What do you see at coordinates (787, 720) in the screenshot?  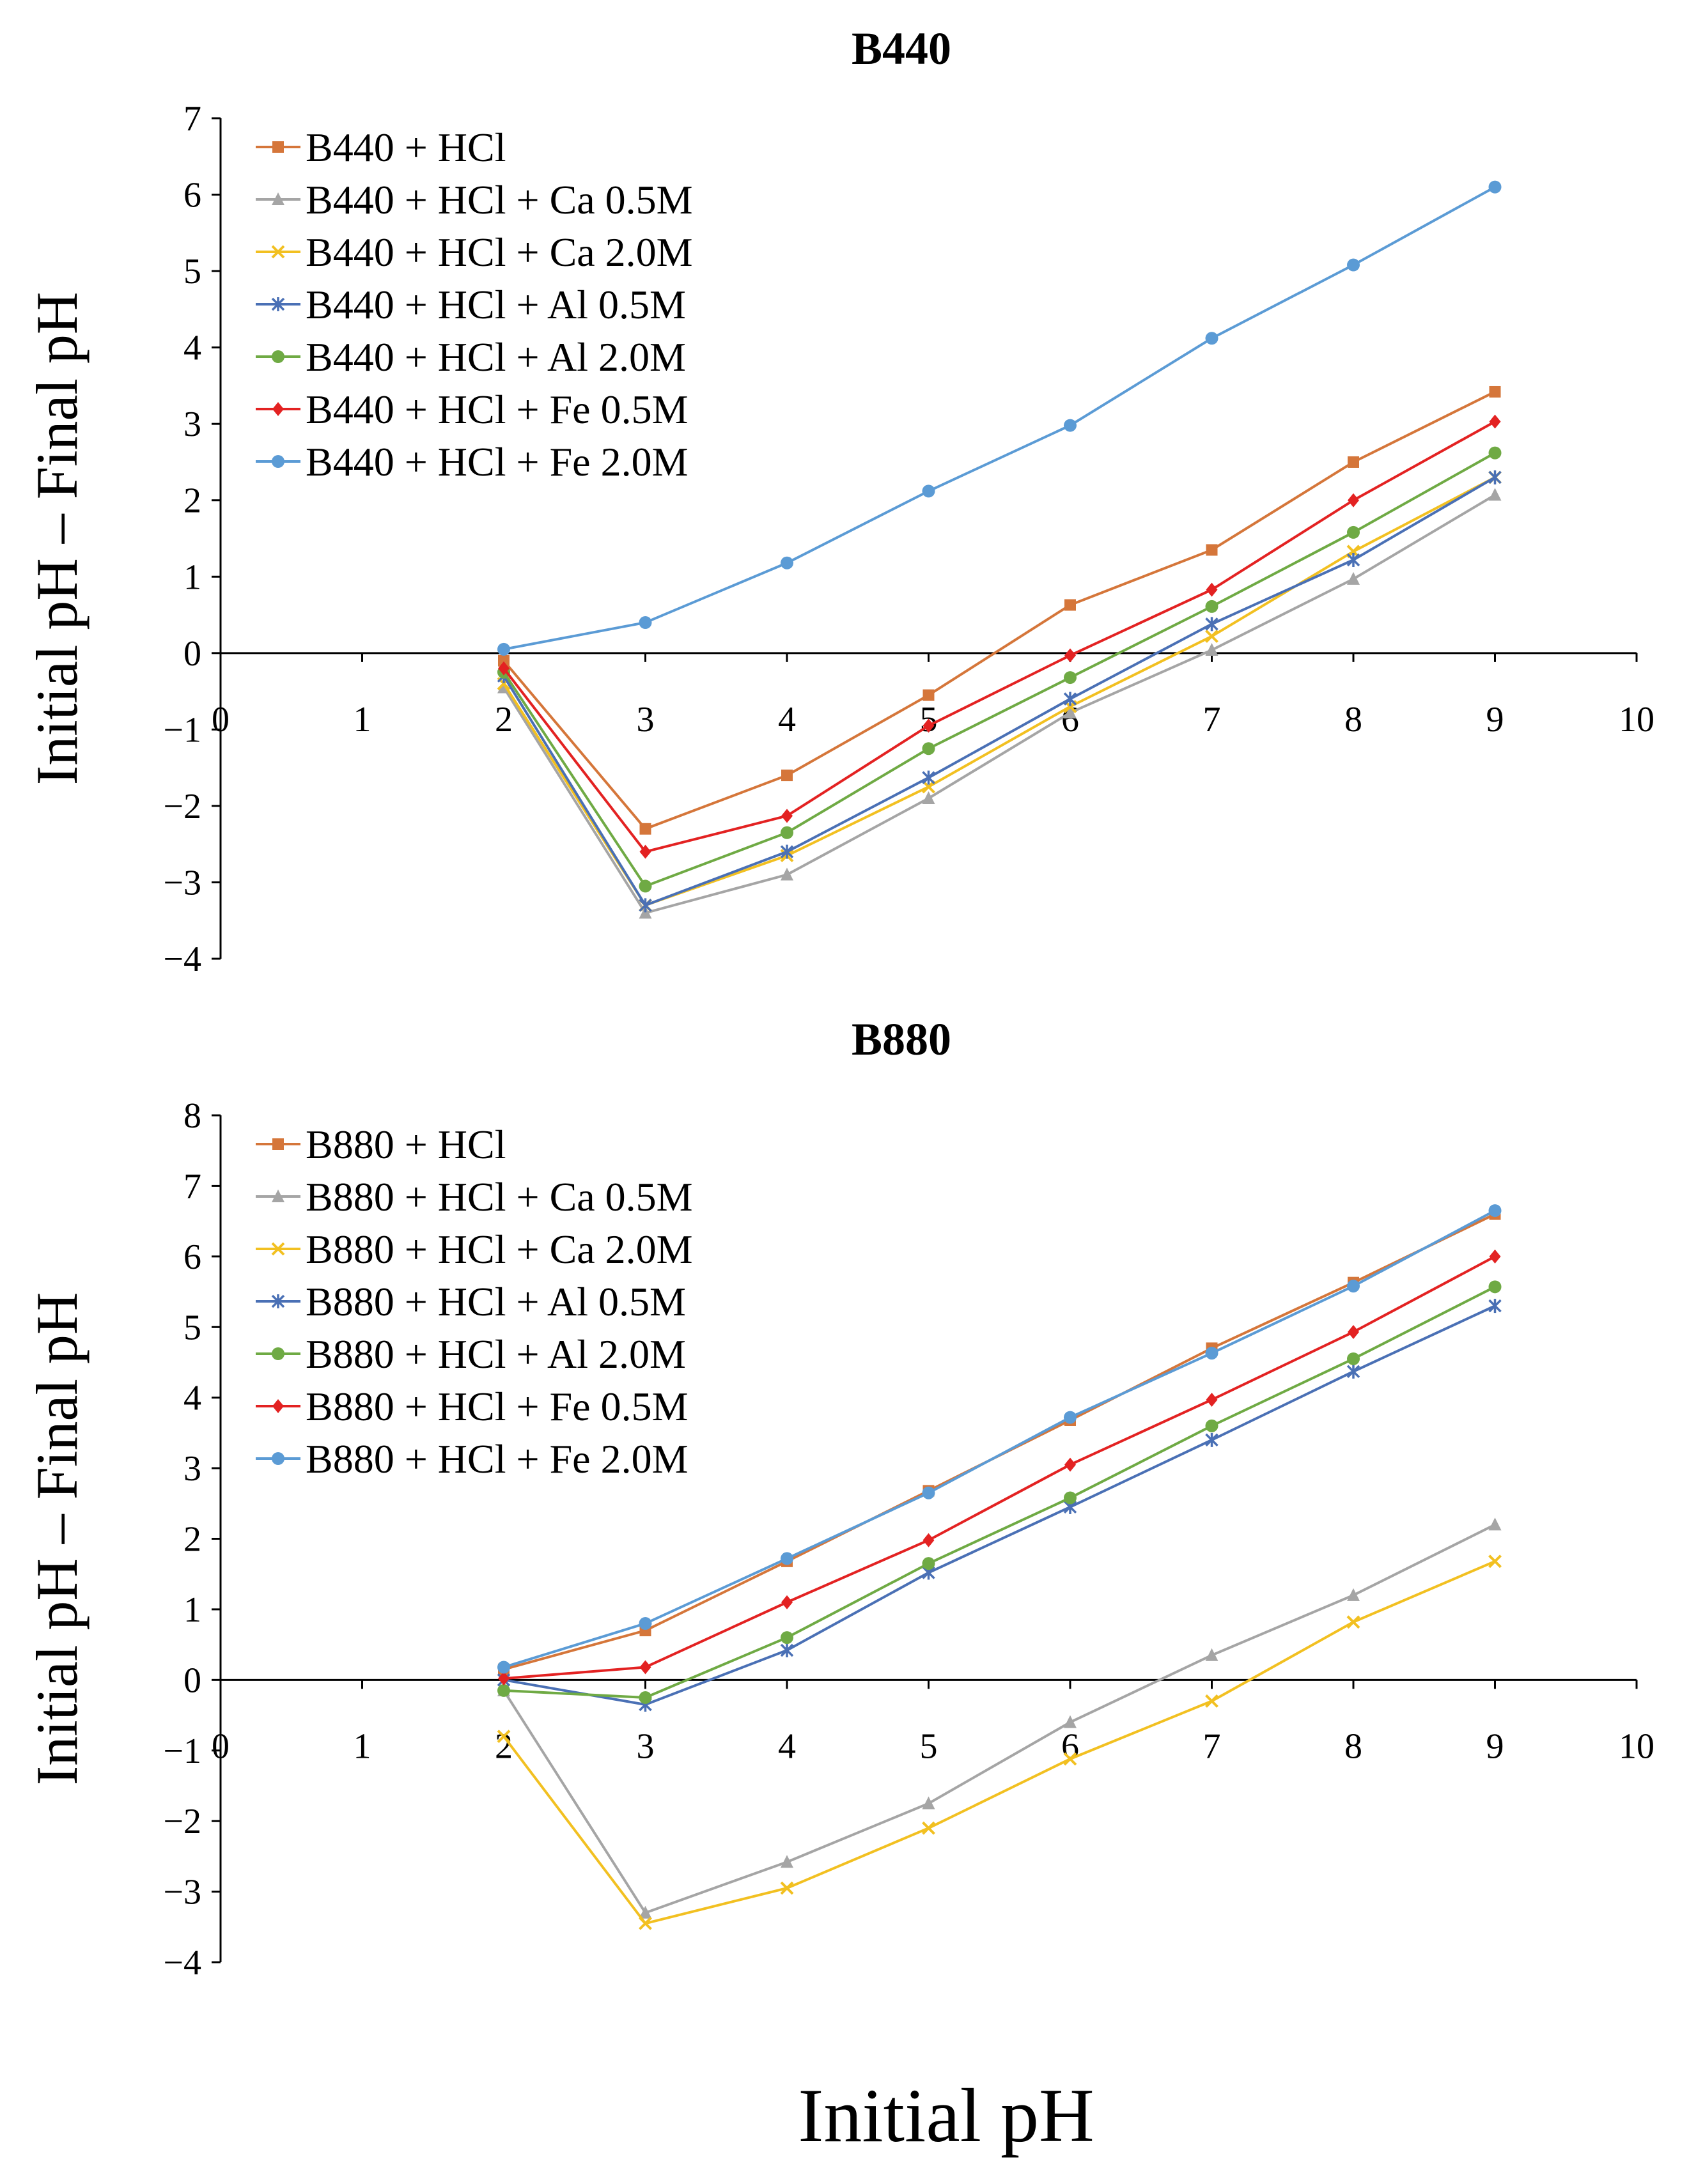 I see `x-tick-label: 4` at bounding box center [787, 720].